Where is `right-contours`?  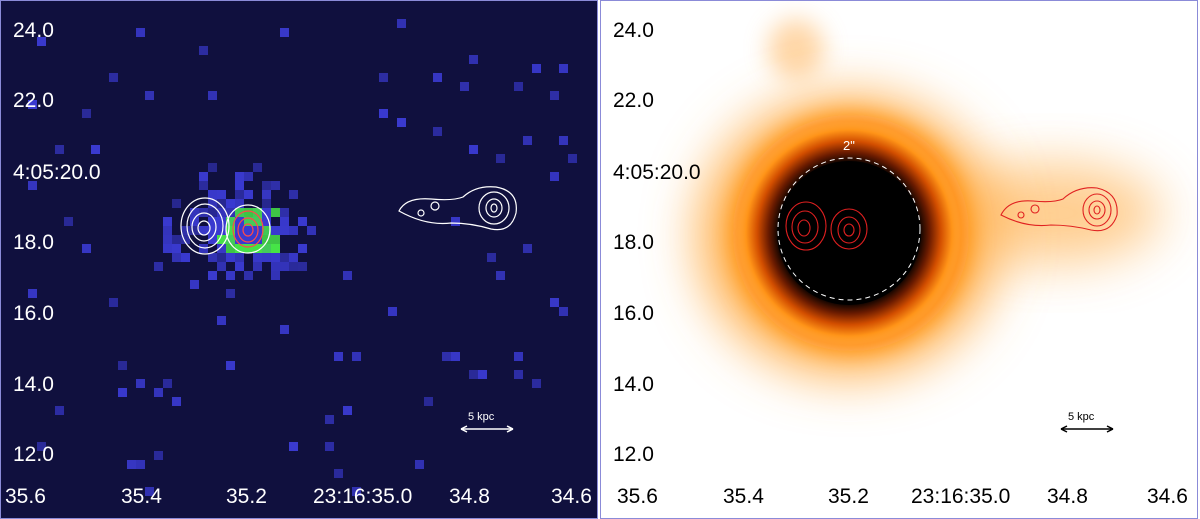
right-contours is located at coordinates (951, 219).